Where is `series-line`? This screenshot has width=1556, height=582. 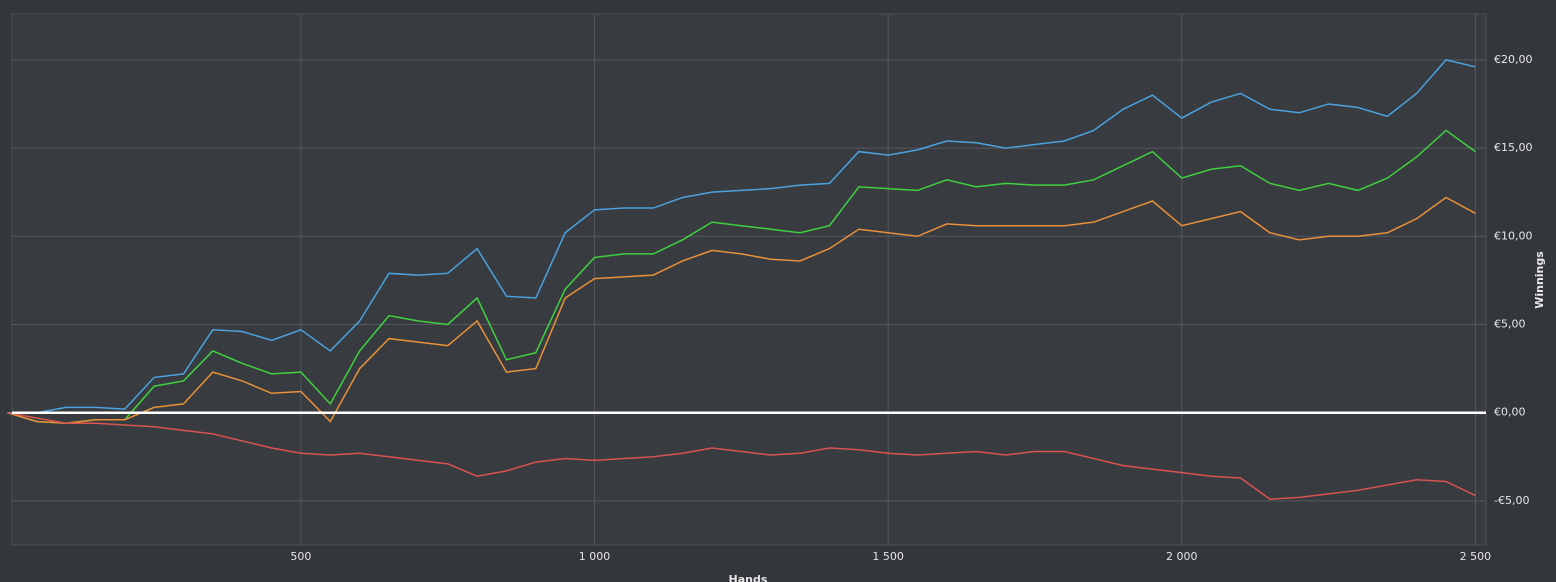
series-line is located at coordinates (741, 455).